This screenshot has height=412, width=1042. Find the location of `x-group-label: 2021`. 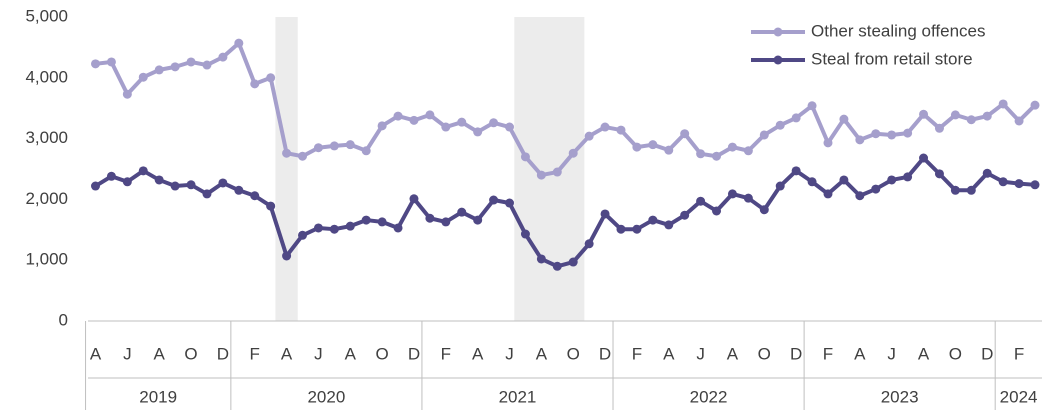

x-group-label: 2021 is located at coordinates (518, 396).